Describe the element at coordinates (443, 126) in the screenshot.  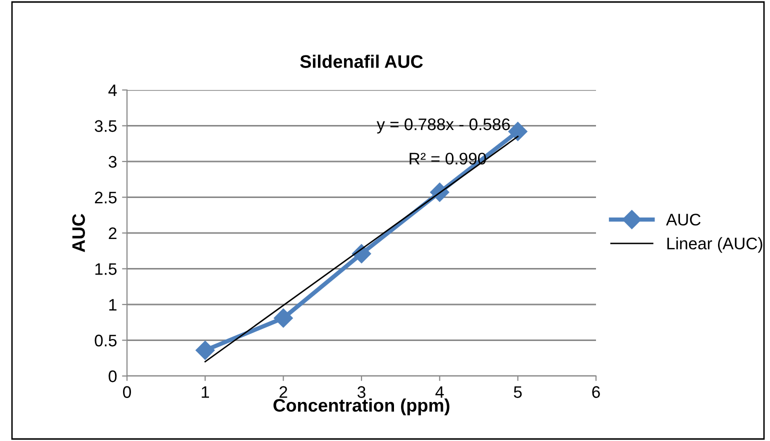
I see `annotation: y = 0.788x - 0.586` at that location.